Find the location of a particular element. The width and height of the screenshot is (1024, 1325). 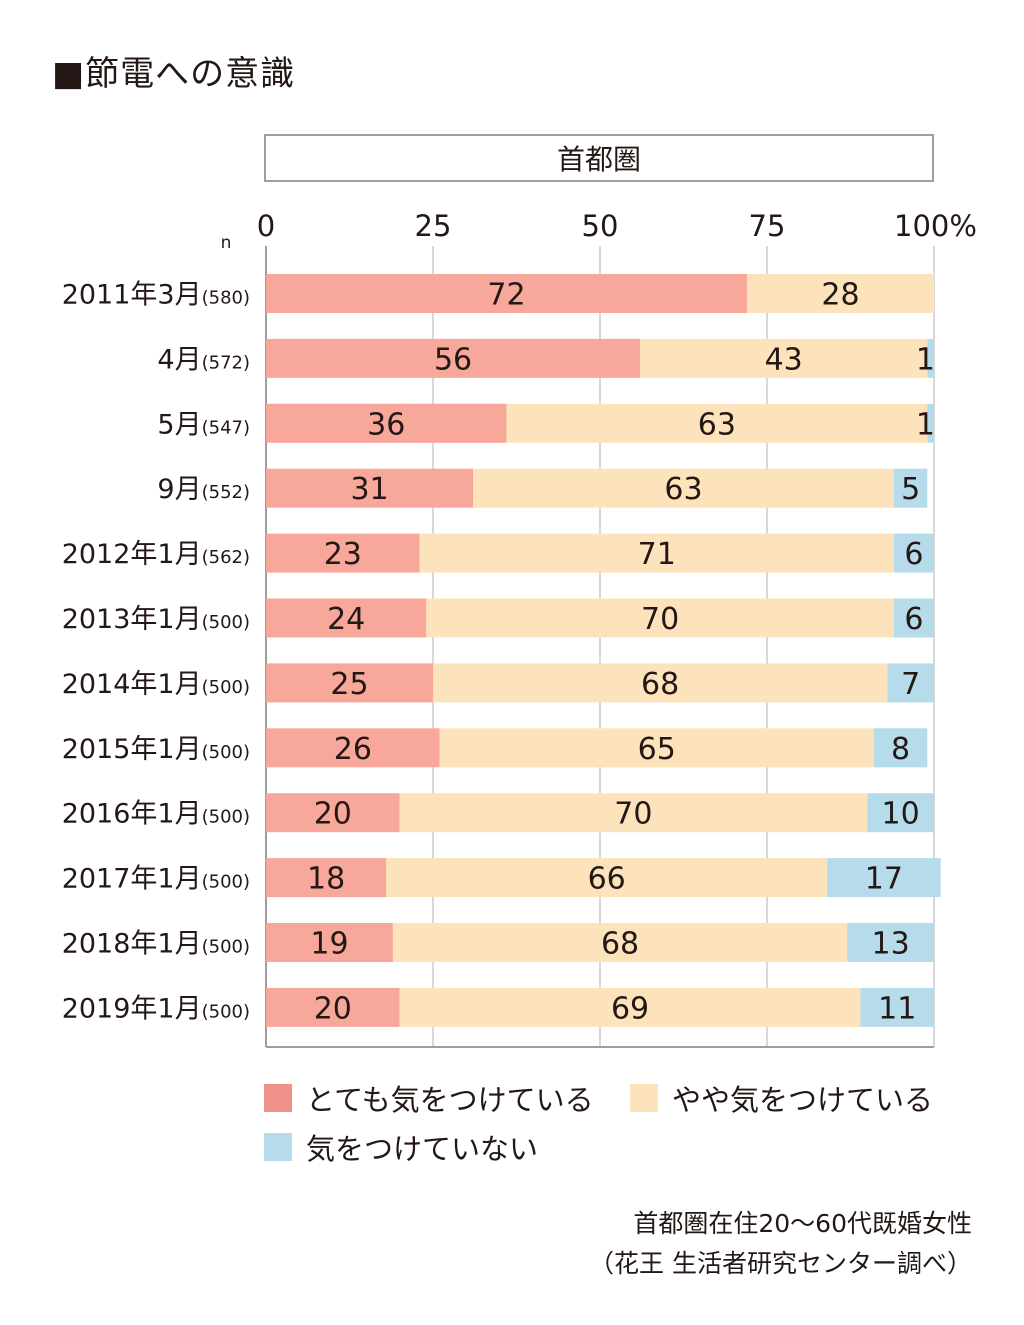

data-label-somewhat: 69 is located at coordinates (630, 1008).